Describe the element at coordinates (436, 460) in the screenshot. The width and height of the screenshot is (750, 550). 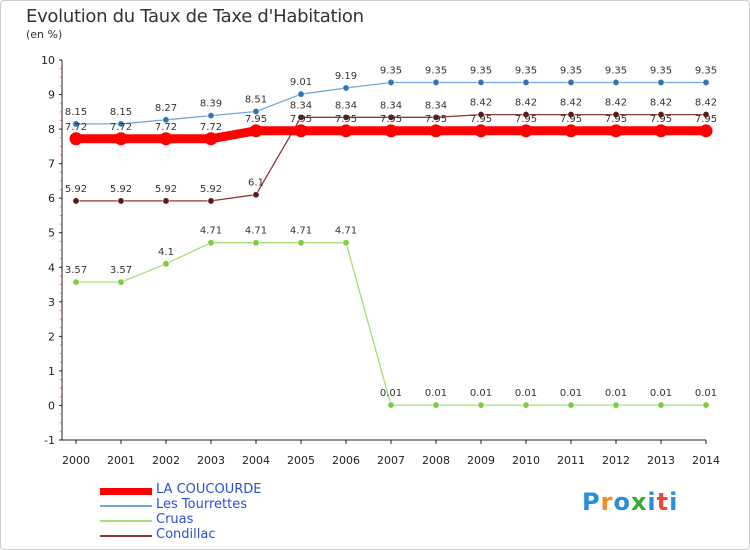
I see `x-tick-label: 2008` at that location.